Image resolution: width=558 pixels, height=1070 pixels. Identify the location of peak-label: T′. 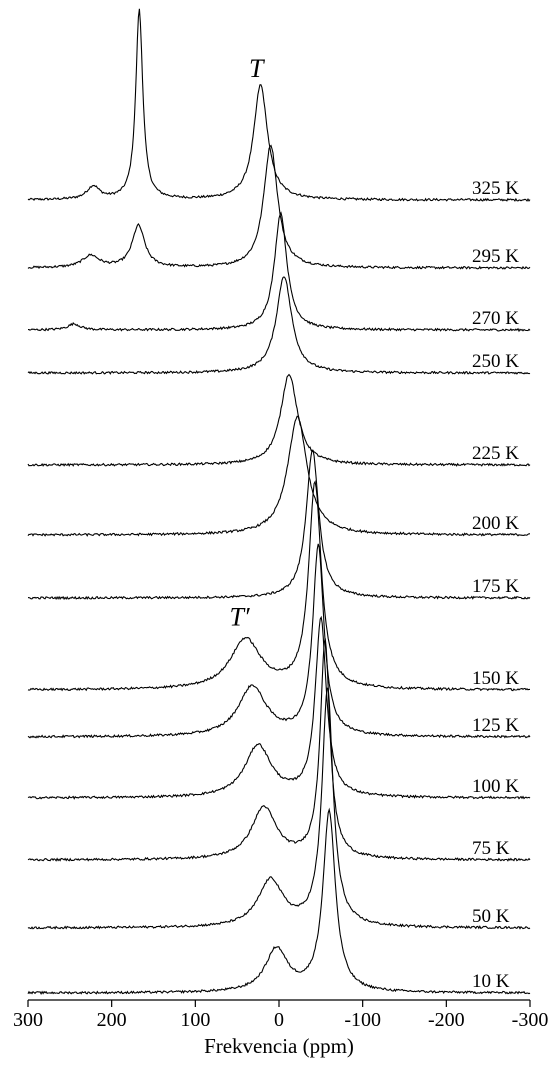
(239, 617).